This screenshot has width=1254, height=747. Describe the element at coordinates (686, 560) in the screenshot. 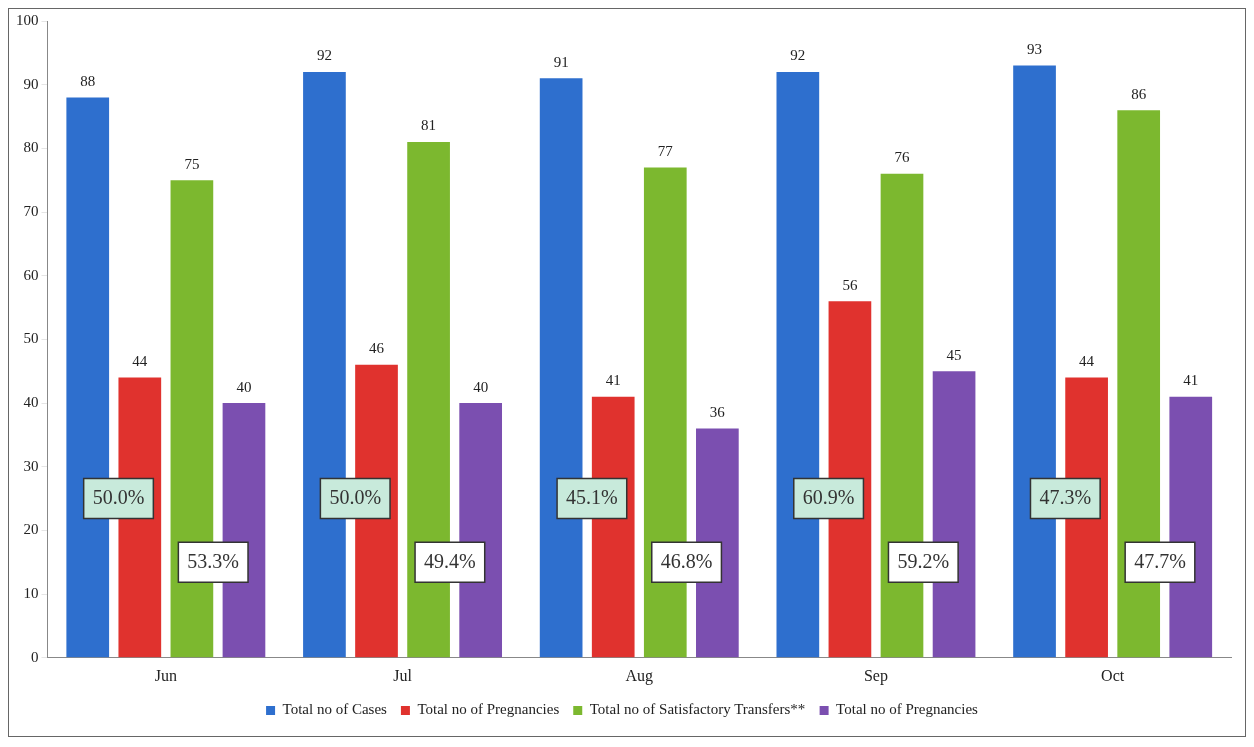

I see `annotation: 46.8%` at that location.